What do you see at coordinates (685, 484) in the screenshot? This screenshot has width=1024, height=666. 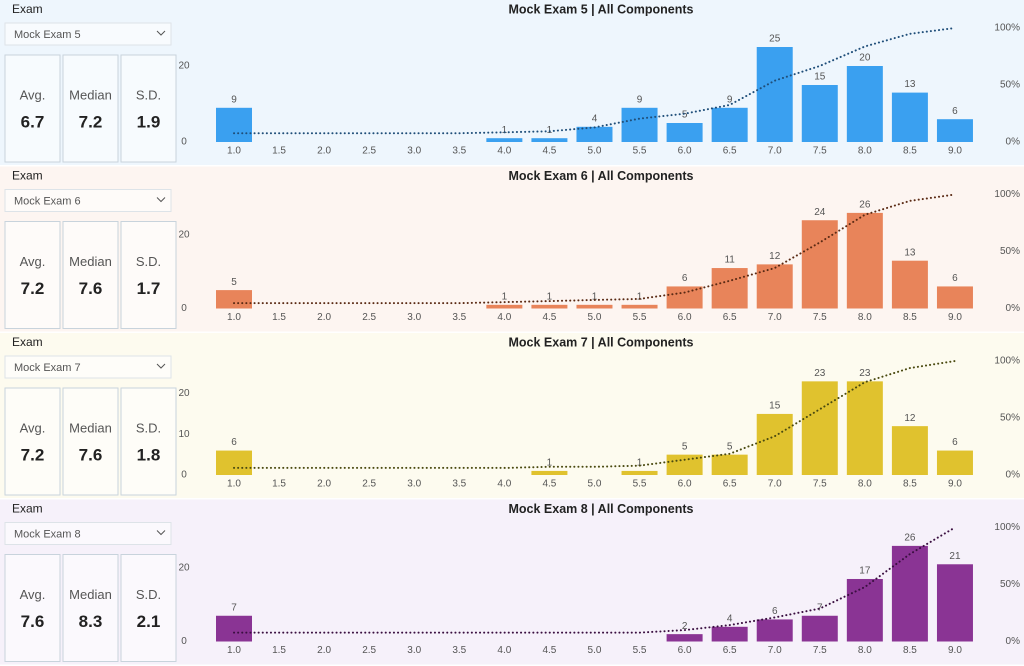 I see `x-tick-label: 6.0` at bounding box center [685, 484].